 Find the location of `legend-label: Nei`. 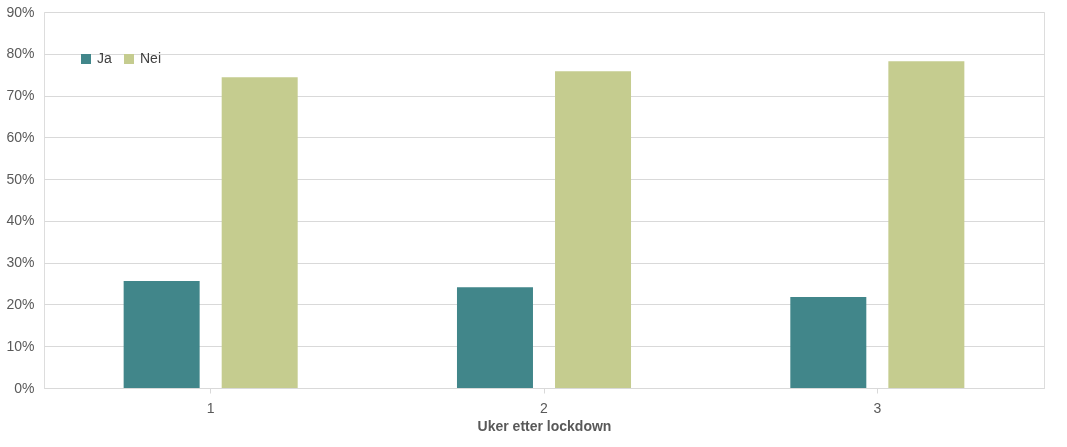

legend-label: Nei is located at coordinates (151, 58).